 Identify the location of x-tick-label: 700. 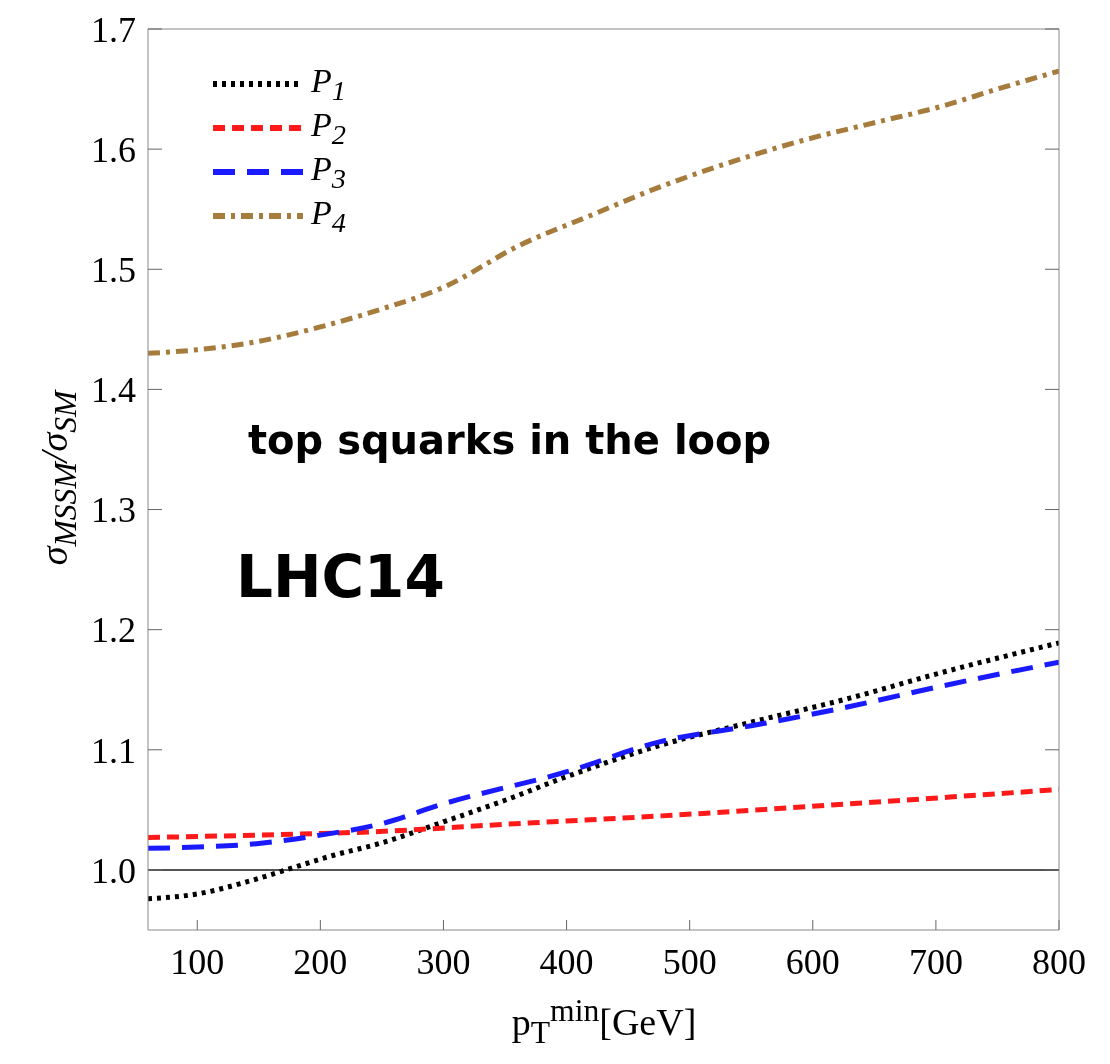
(935, 961).